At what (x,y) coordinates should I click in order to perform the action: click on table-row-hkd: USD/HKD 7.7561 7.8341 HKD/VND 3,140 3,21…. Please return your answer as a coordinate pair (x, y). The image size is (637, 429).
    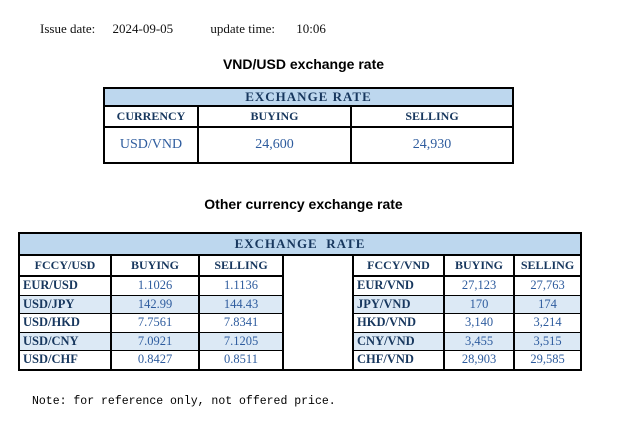
    Looking at the image, I should click on (300, 323).